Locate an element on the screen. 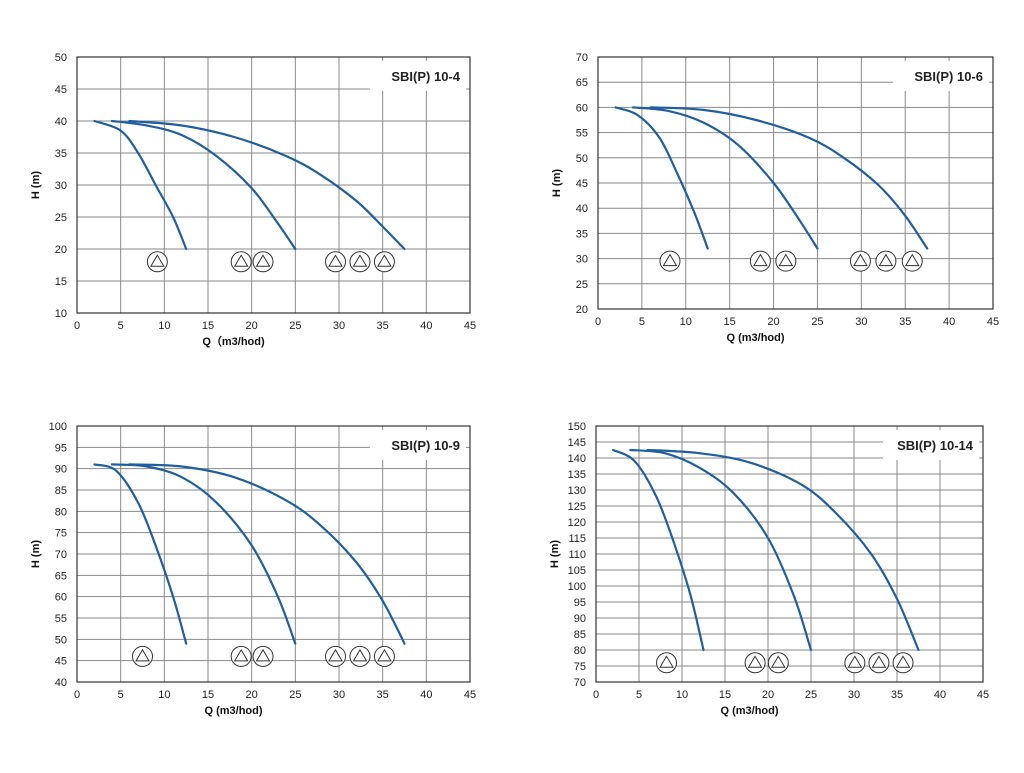 Image resolution: width=1024 pixels, height=773 pixels. y-tick-label: 130 is located at coordinates (577, 491).